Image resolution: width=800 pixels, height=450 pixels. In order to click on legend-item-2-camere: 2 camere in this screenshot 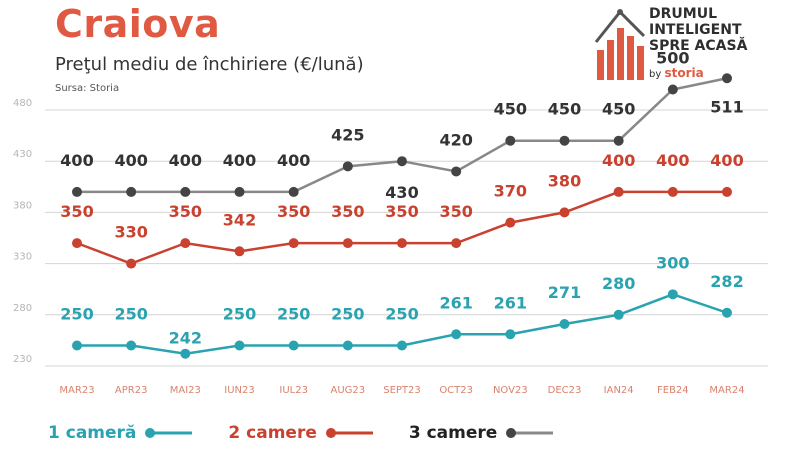, I will do `click(301, 433)`.